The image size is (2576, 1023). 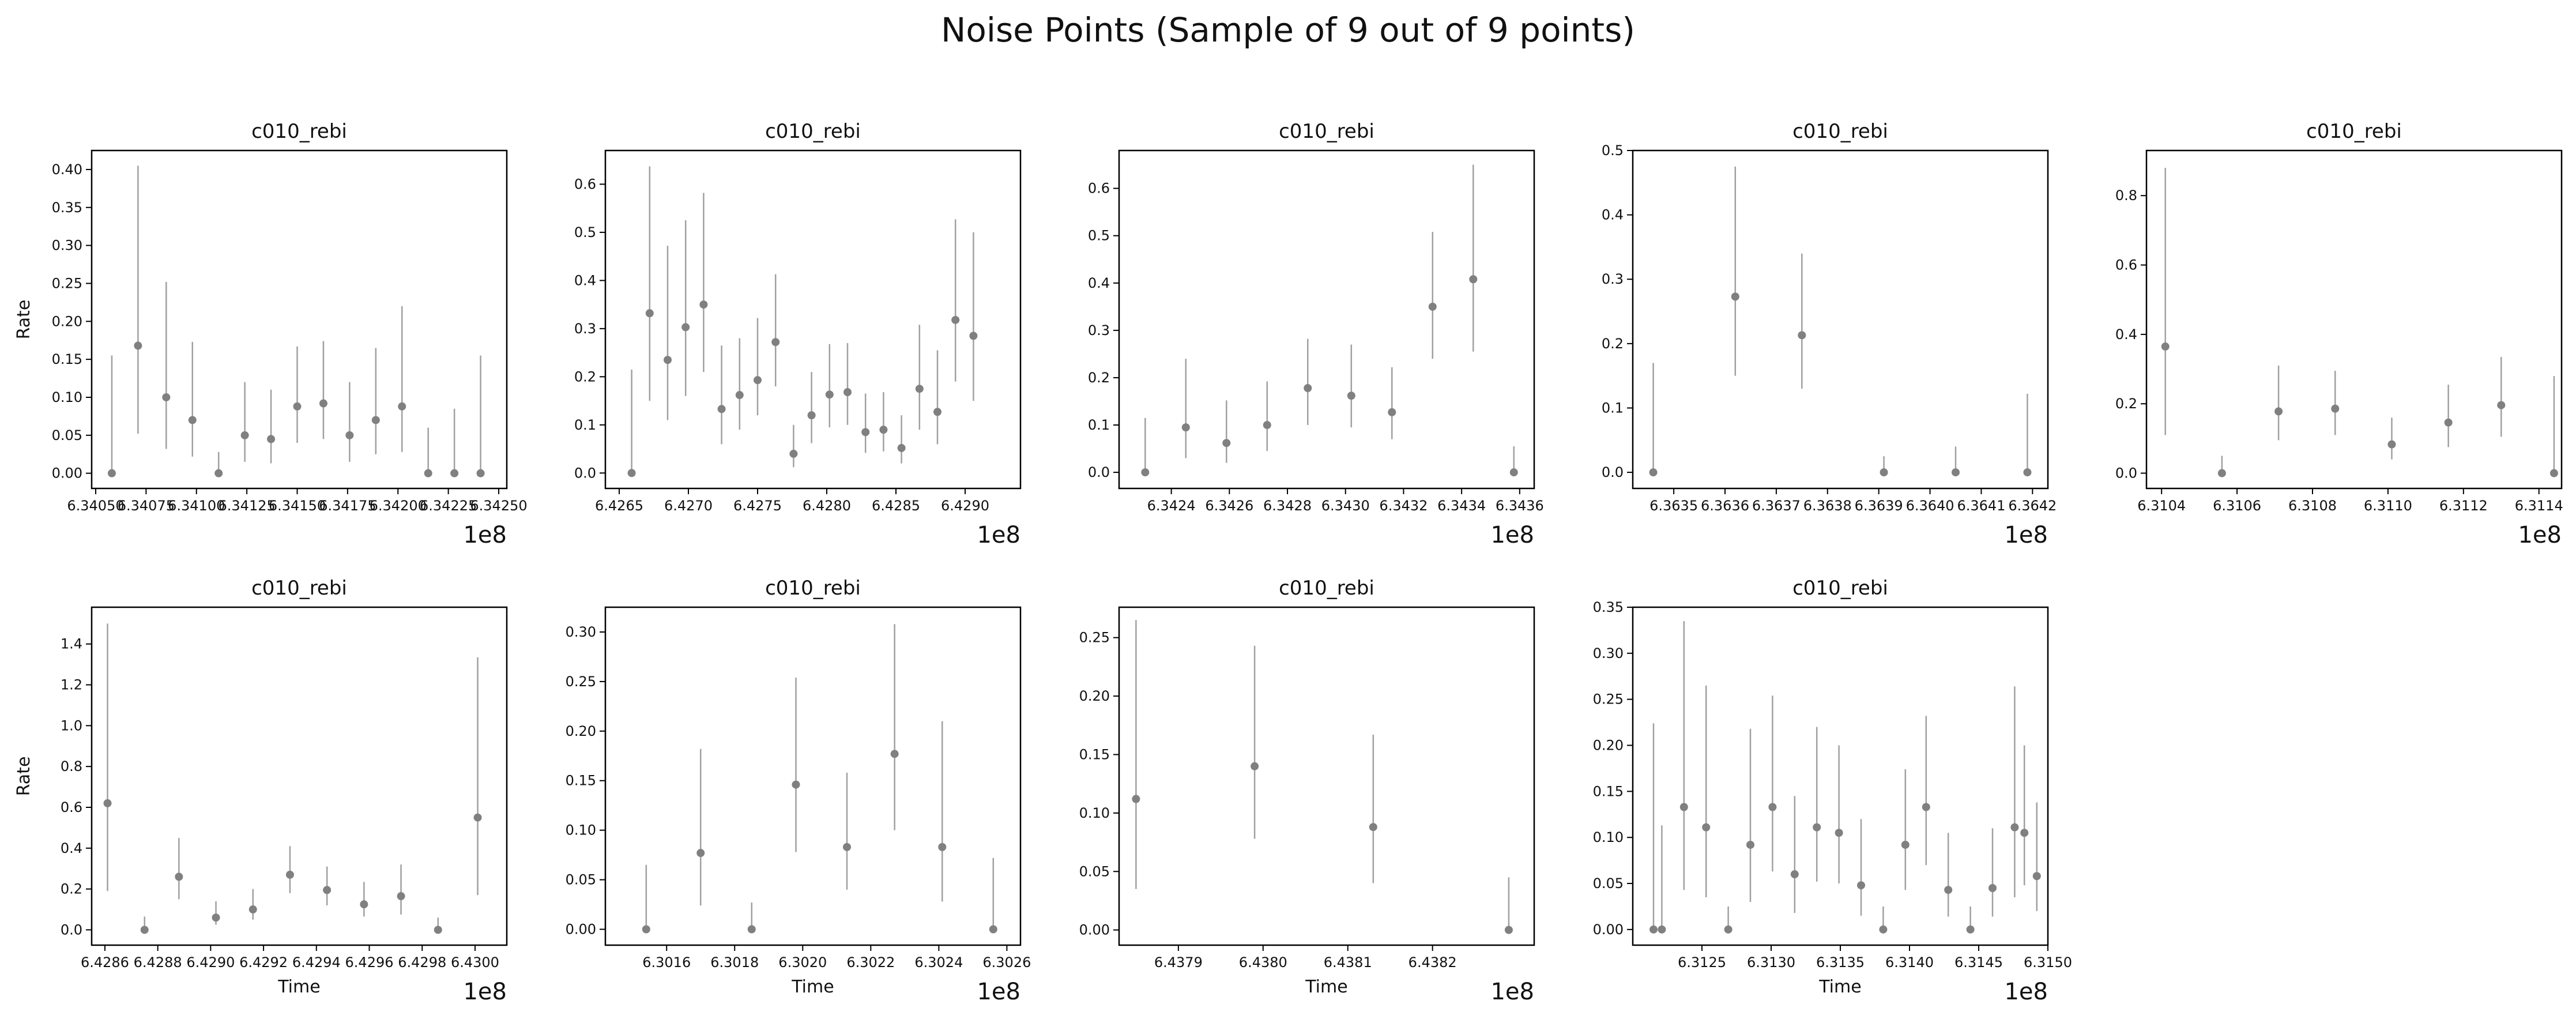 I want to click on y-tick-label: 0.25, so click(x=1094, y=638).